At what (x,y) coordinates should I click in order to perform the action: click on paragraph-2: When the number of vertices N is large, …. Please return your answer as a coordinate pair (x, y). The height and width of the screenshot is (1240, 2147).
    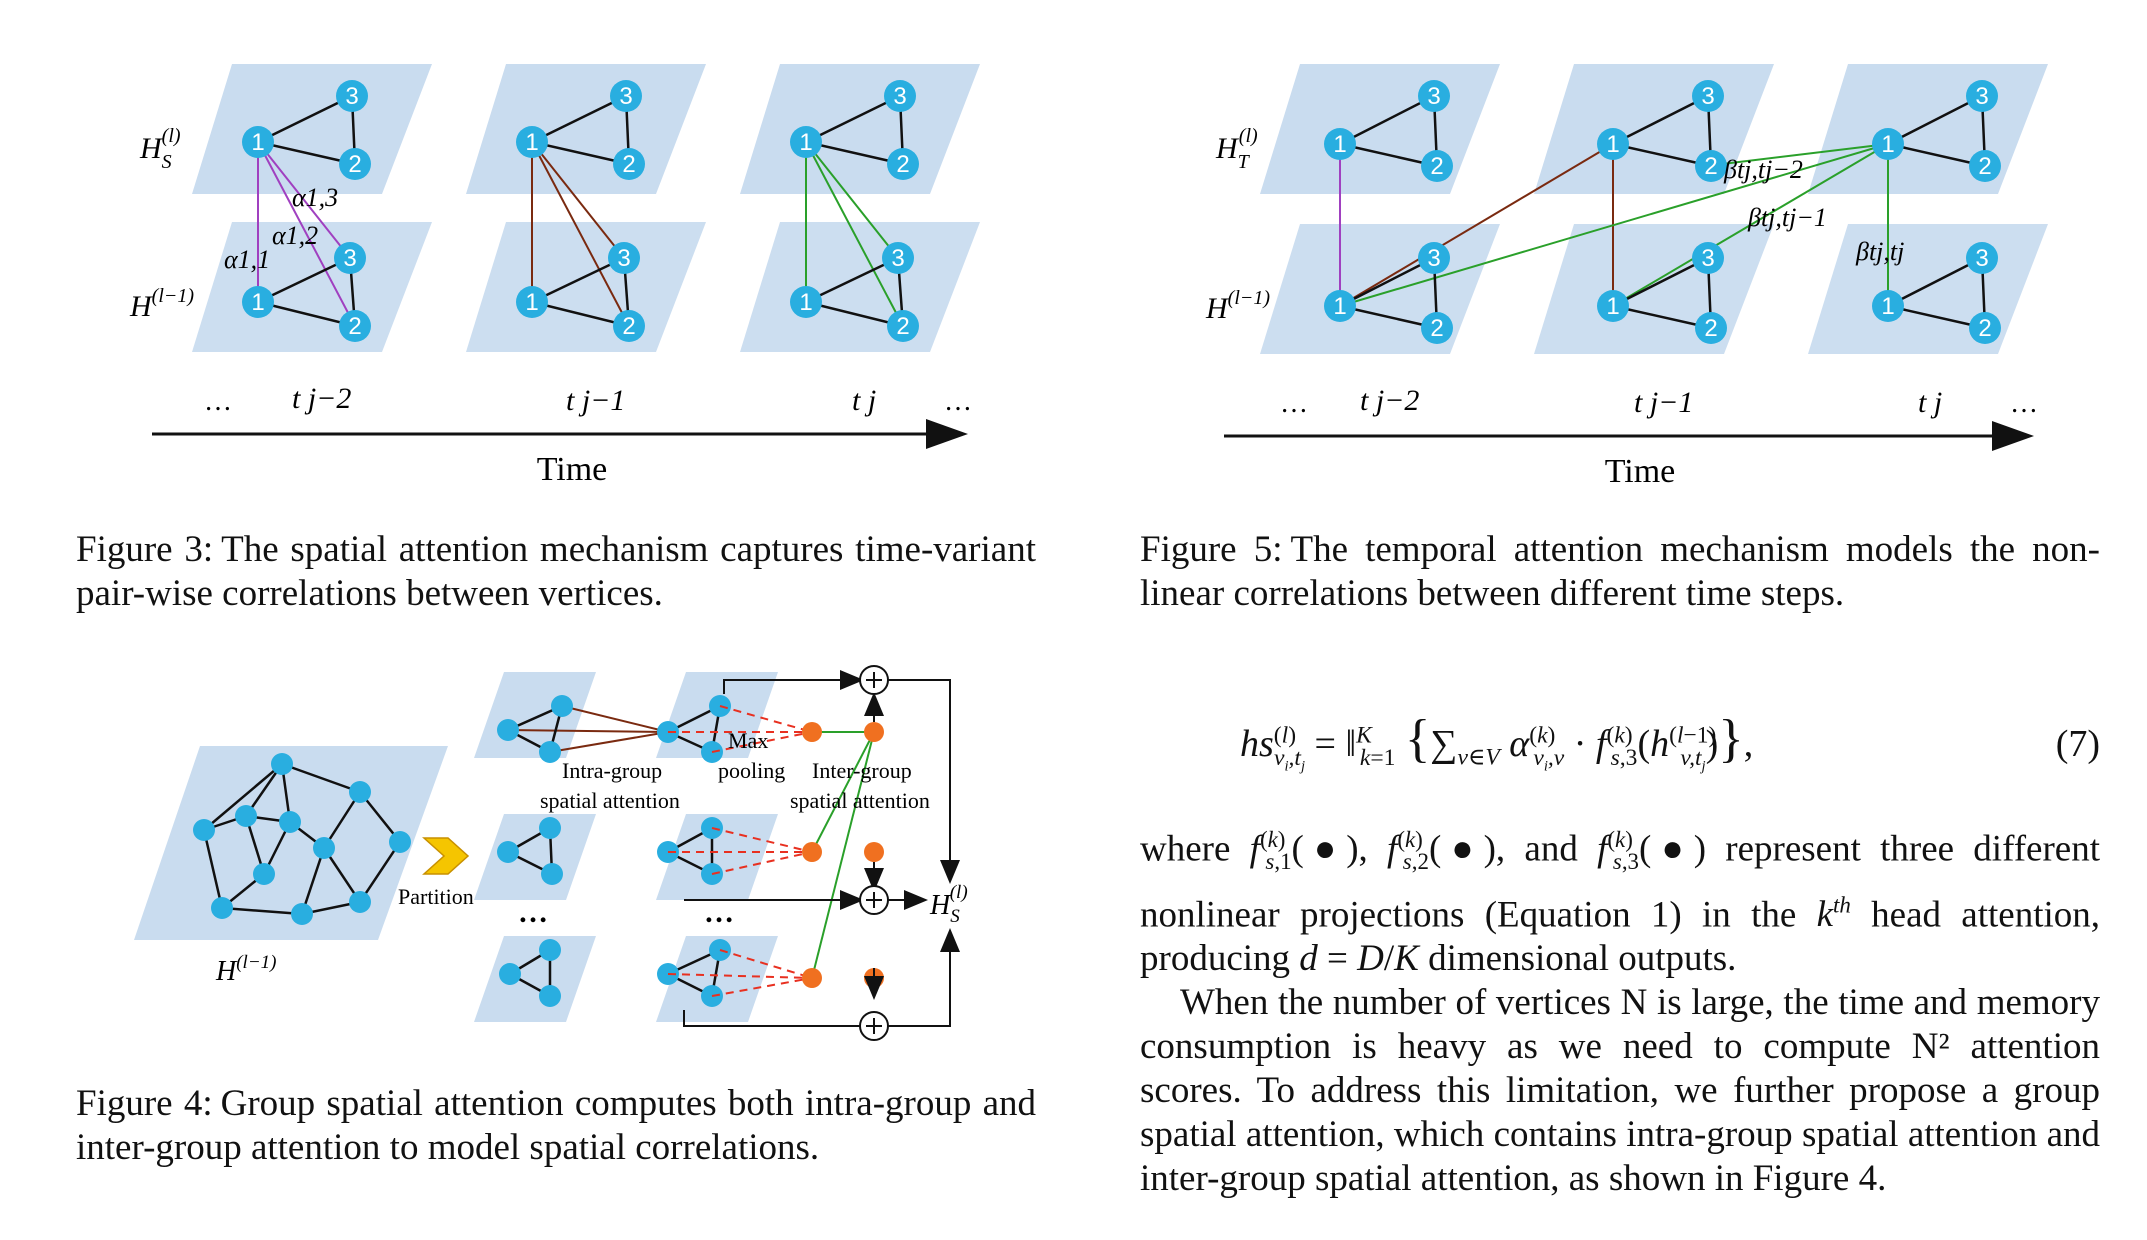
    Looking at the image, I should click on (1620, 1091).